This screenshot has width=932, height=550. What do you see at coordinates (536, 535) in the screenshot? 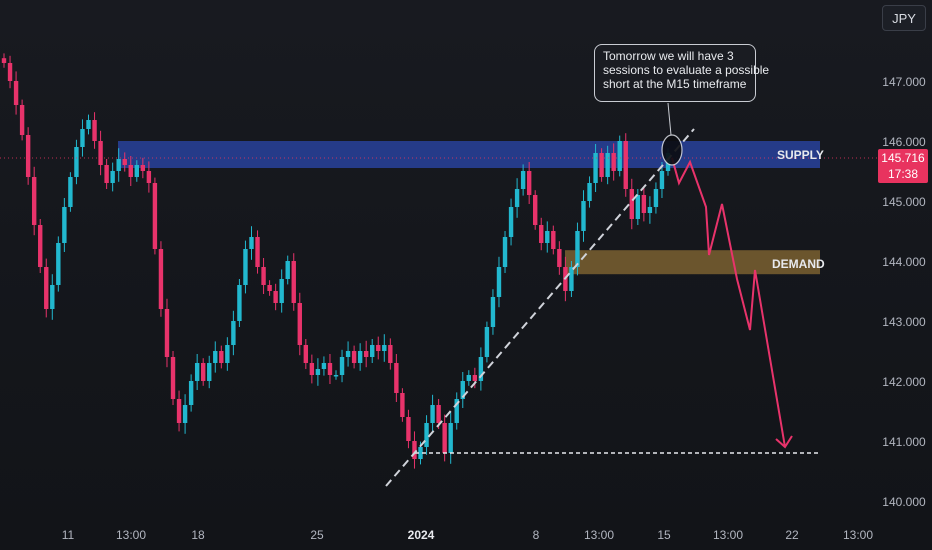
I see `time-tick-label: 8` at bounding box center [536, 535].